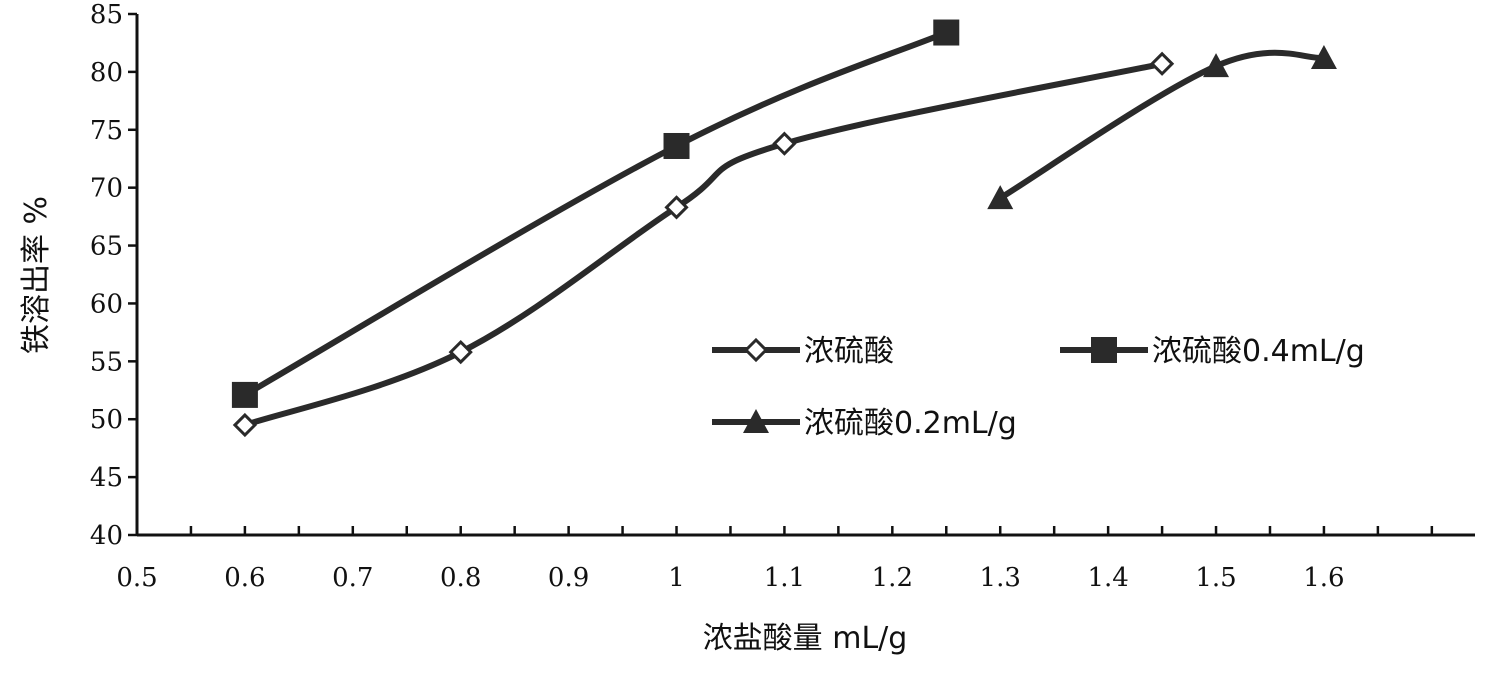 The height and width of the screenshot is (673, 1508). Describe the element at coordinates (1000, 578) in the screenshot. I see `x-tick-label: 1.3` at that location.